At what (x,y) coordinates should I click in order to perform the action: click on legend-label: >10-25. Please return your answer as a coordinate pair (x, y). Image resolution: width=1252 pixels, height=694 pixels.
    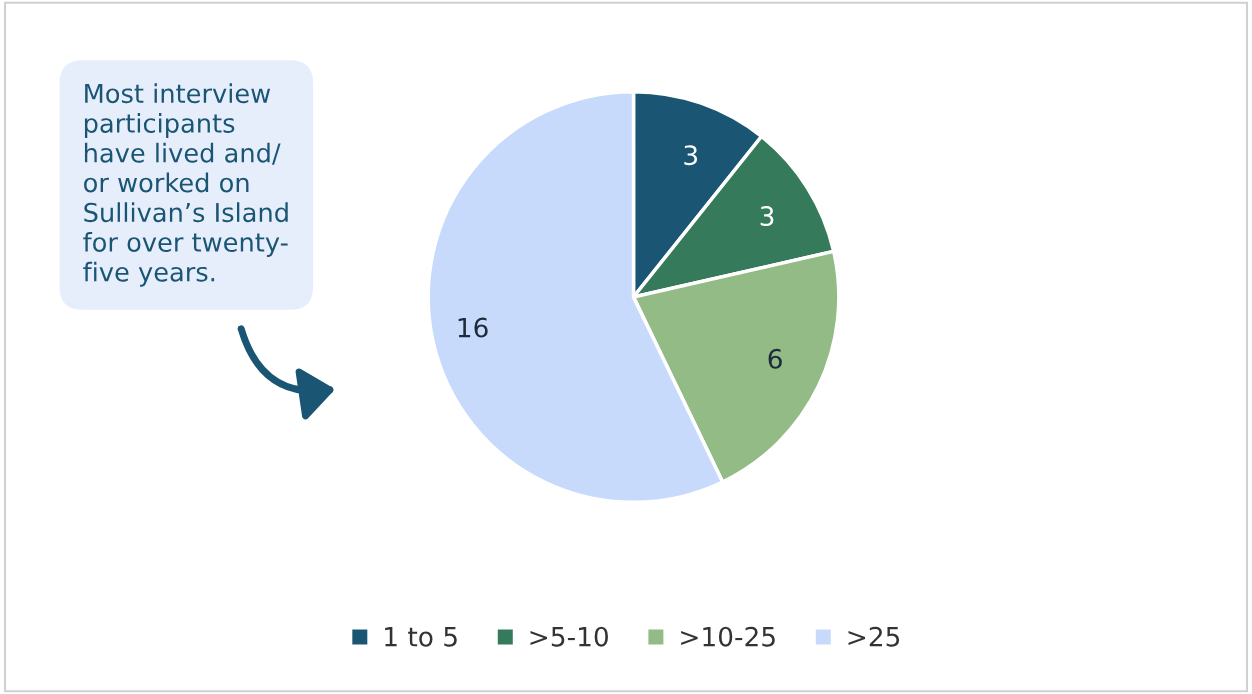
    Looking at the image, I should click on (728, 636).